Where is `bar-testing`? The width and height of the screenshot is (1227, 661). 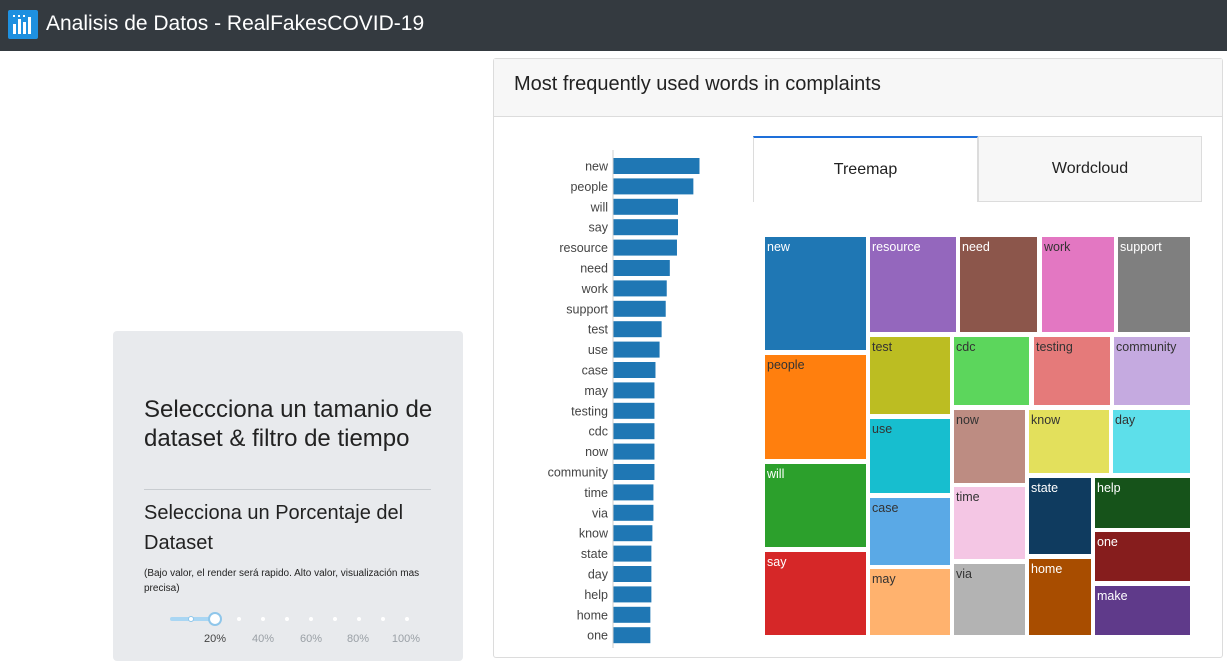
bar-testing is located at coordinates (634, 410).